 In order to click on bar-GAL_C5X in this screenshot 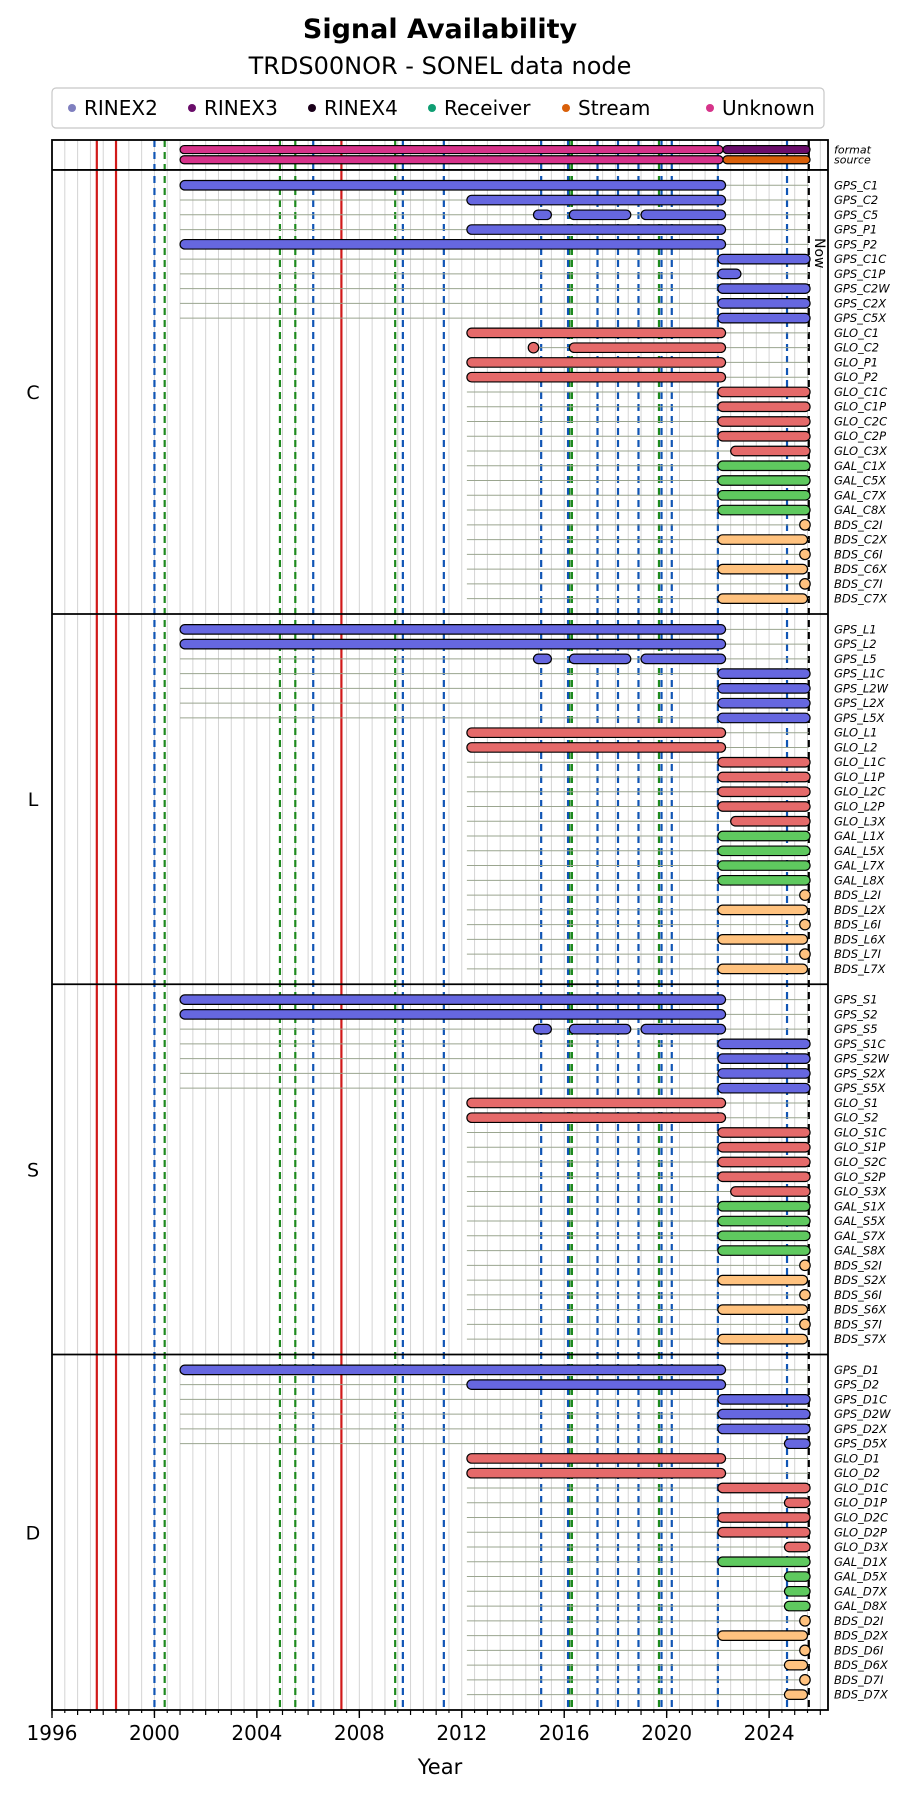, I will do `click(764, 480)`.